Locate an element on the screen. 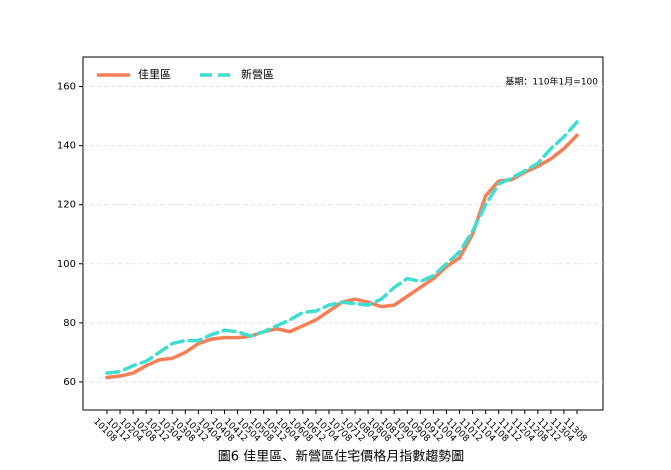 The width and height of the screenshot is (671, 470). annotation: 基期：110年1月=100 is located at coordinates (551, 82).